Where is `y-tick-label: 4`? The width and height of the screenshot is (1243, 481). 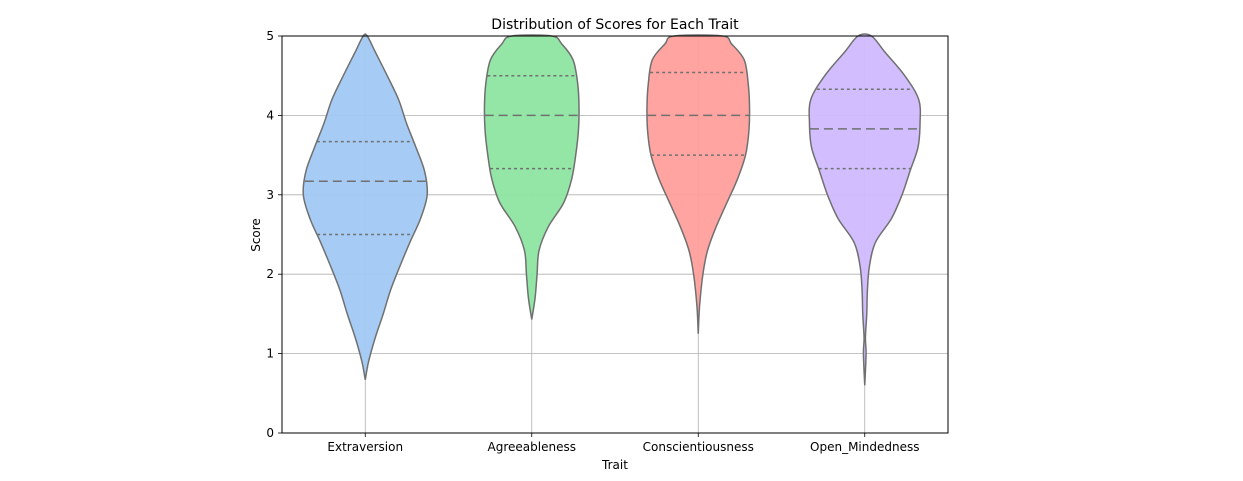
y-tick-label: 4 is located at coordinates (270, 115).